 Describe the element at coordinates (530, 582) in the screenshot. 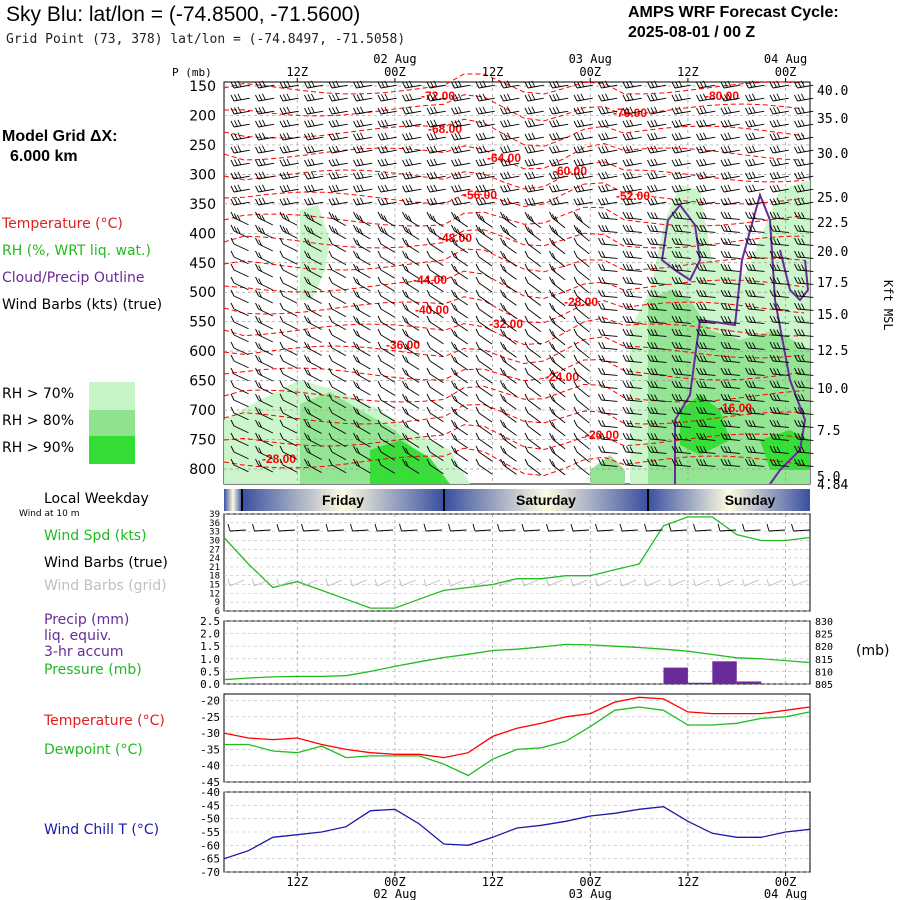

I see `grid-wind-barb` at that location.